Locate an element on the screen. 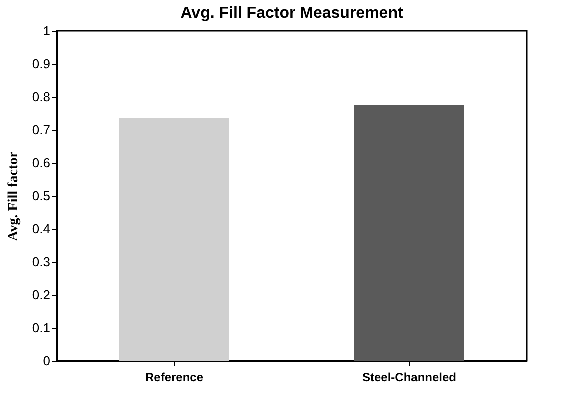 Image resolution: width=571 pixels, height=407 pixels. y-tick-label: 0.8 is located at coordinates (41, 97).